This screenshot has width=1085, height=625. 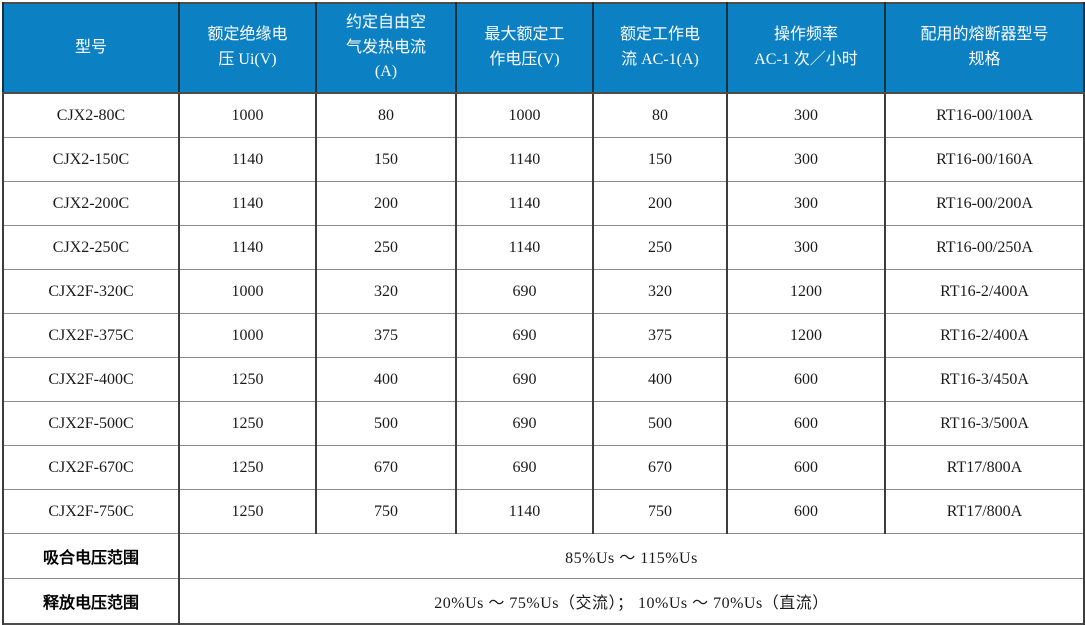 I want to click on model-cell: CJX2-150C, so click(x=91, y=159).